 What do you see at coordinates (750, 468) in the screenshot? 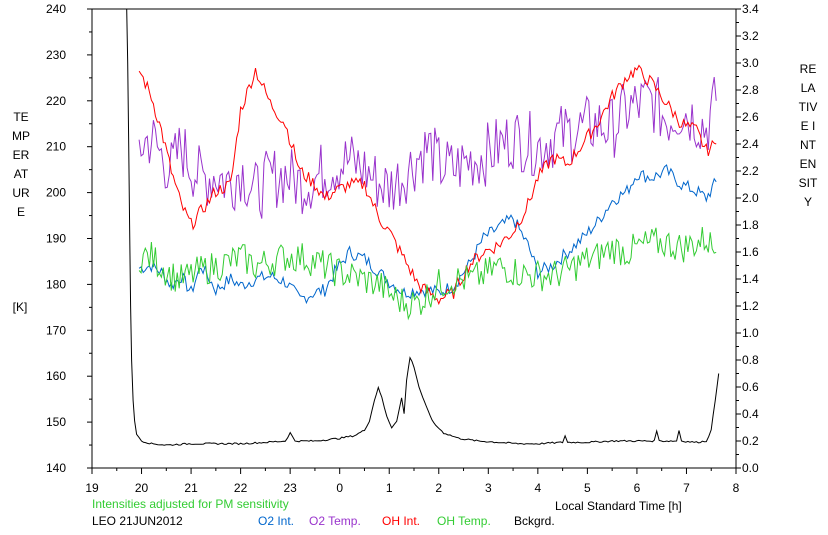
I see `y-right-tick-label: 0.0` at bounding box center [750, 468].